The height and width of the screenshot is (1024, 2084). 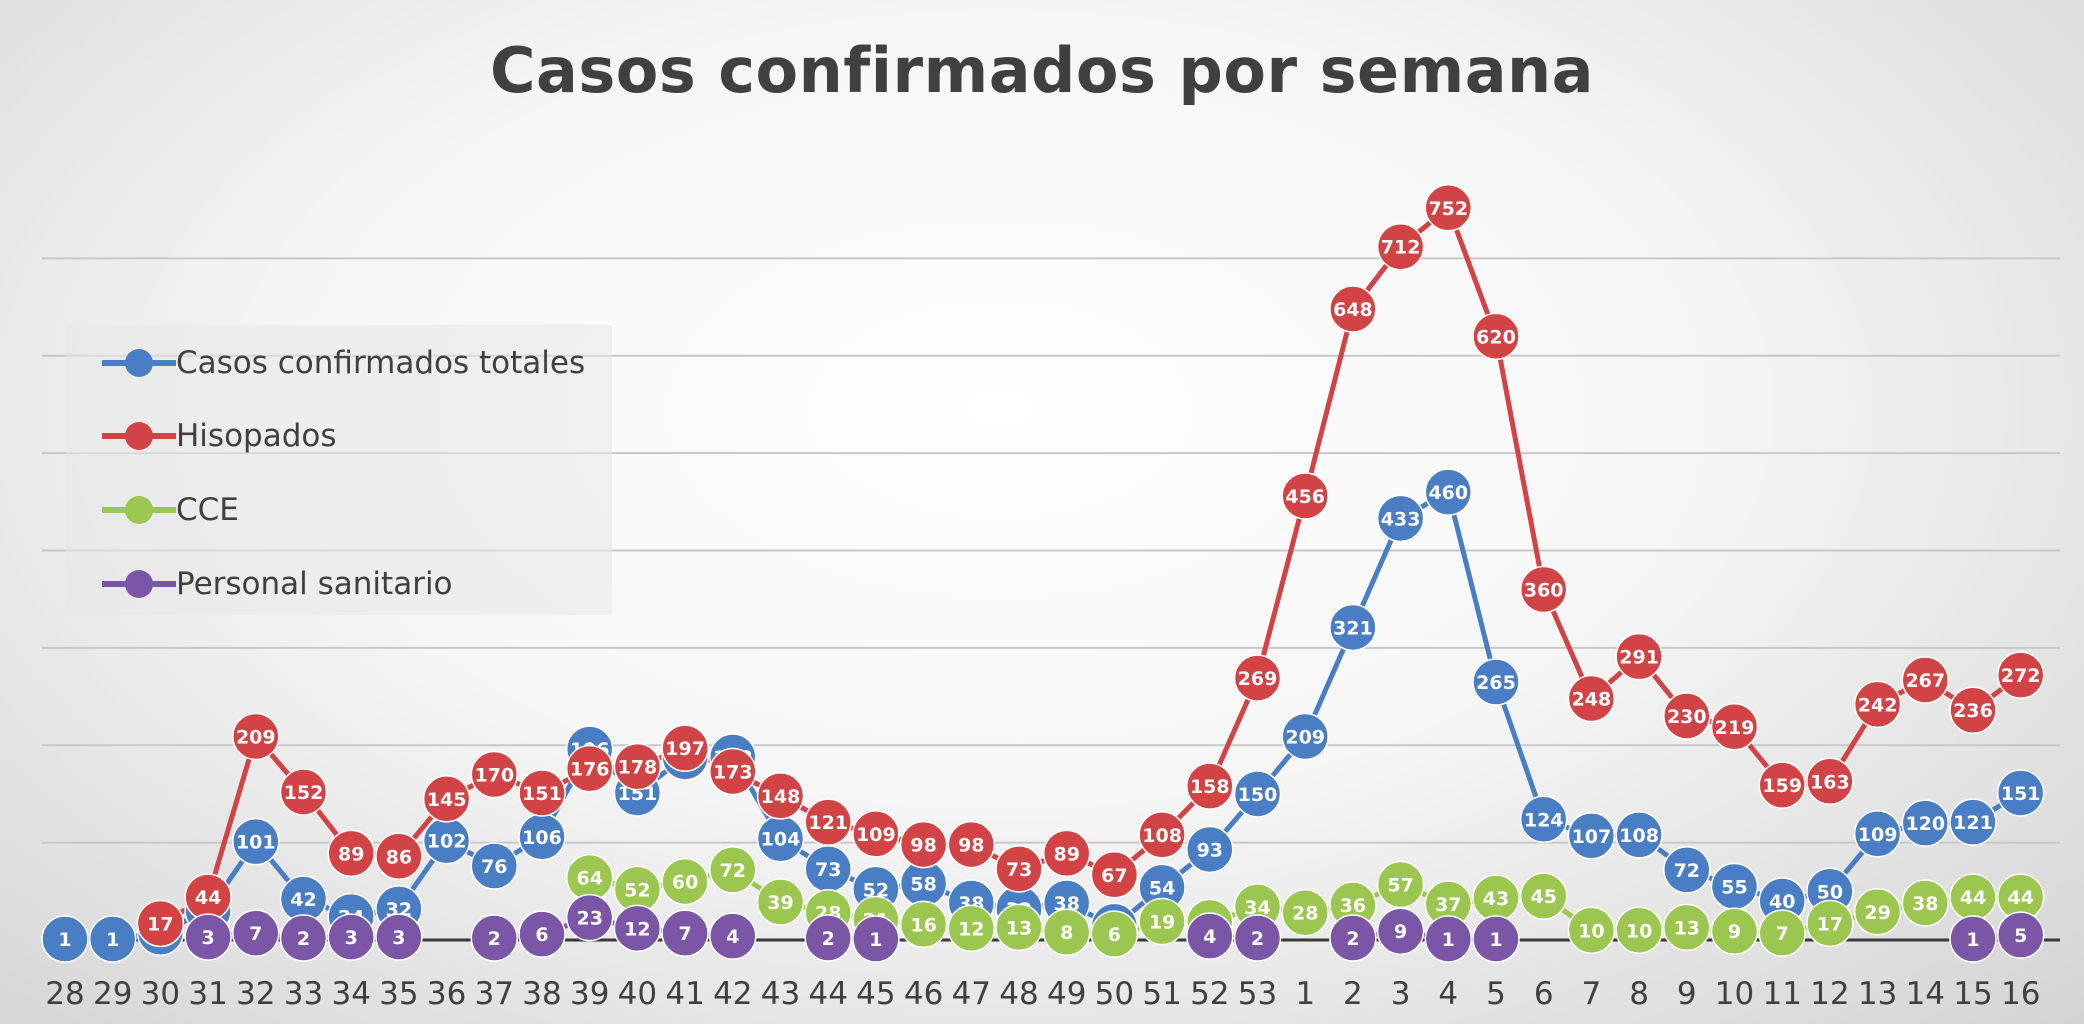 I want to click on data-label: 60, so click(x=685, y=883).